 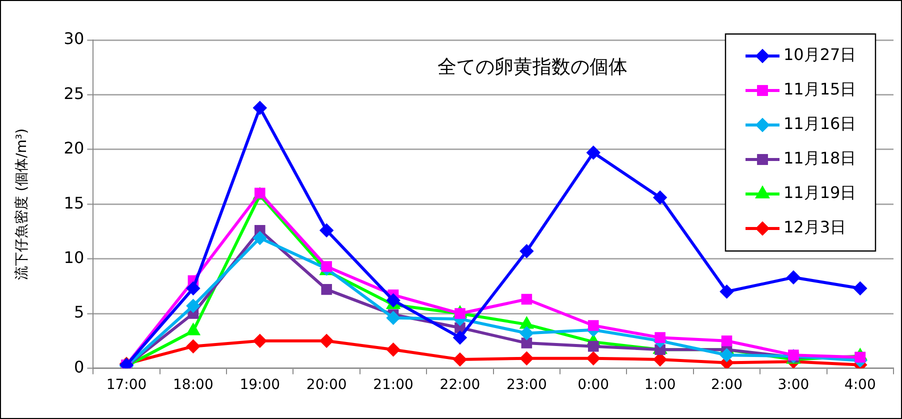 What do you see at coordinates (393, 385) in the screenshot?
I see `x-tick-label: 21:00` at bounding box center [393, 385].